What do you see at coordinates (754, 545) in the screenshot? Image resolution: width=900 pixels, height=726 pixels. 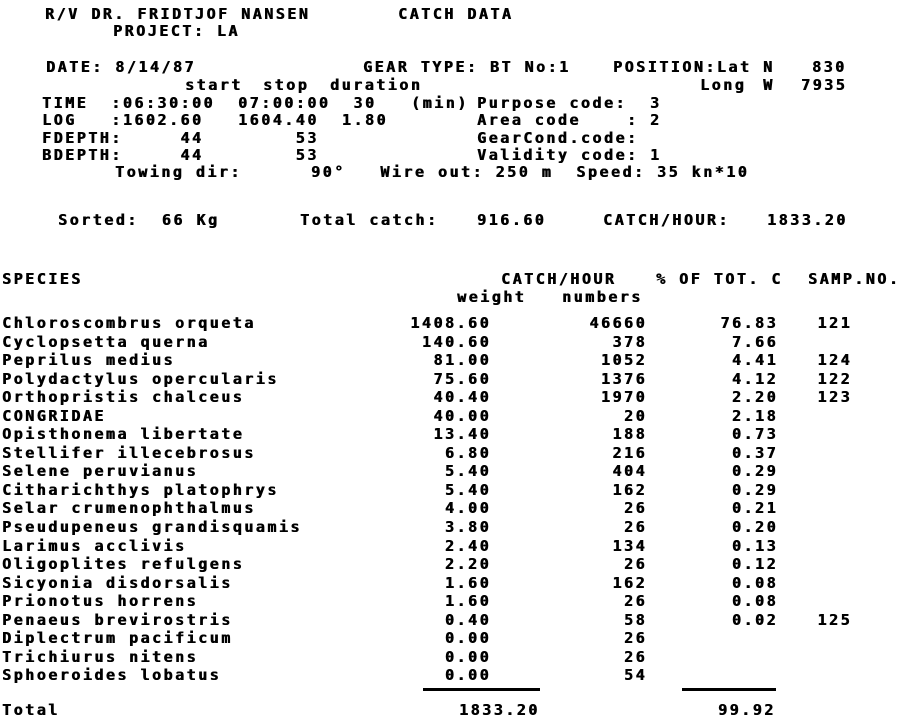 I see `pct-value: 0.13` at bounding box center [754, 545].